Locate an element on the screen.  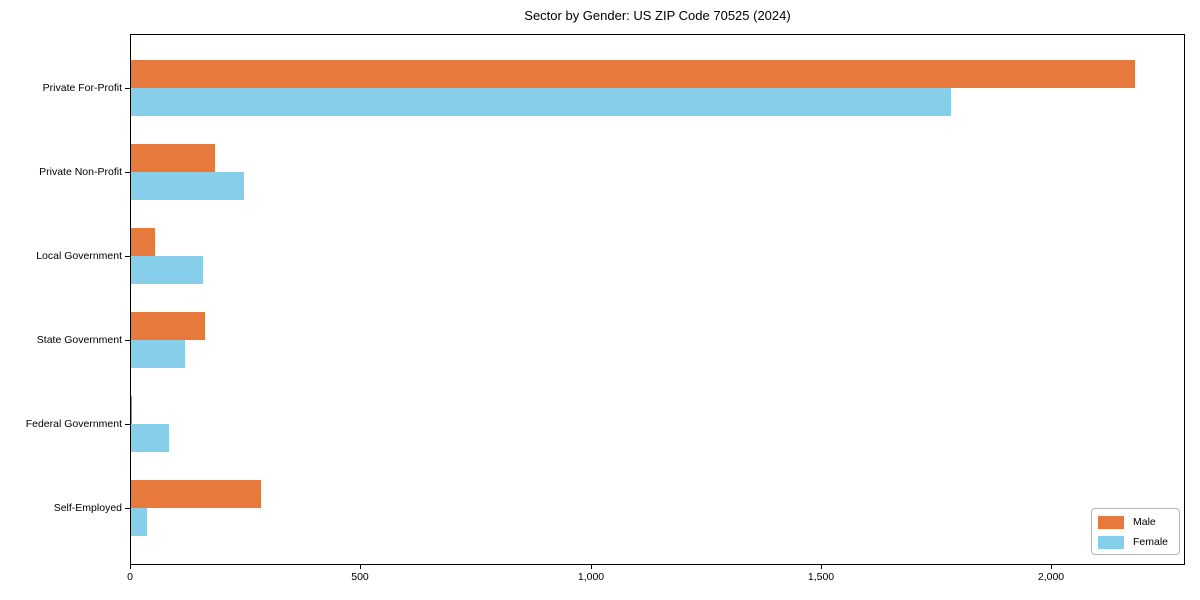
ytick-label-5: Federal Government is located at coordinates (73, 424).